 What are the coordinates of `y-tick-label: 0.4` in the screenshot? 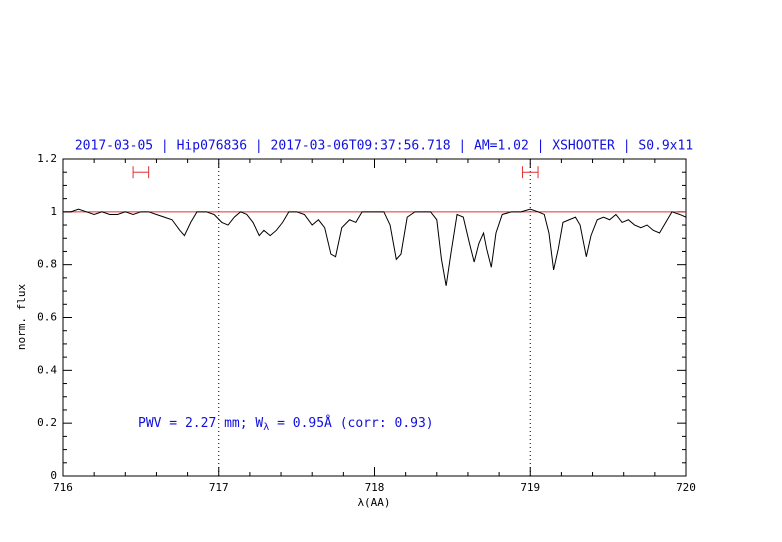 It's located at (47, 369).